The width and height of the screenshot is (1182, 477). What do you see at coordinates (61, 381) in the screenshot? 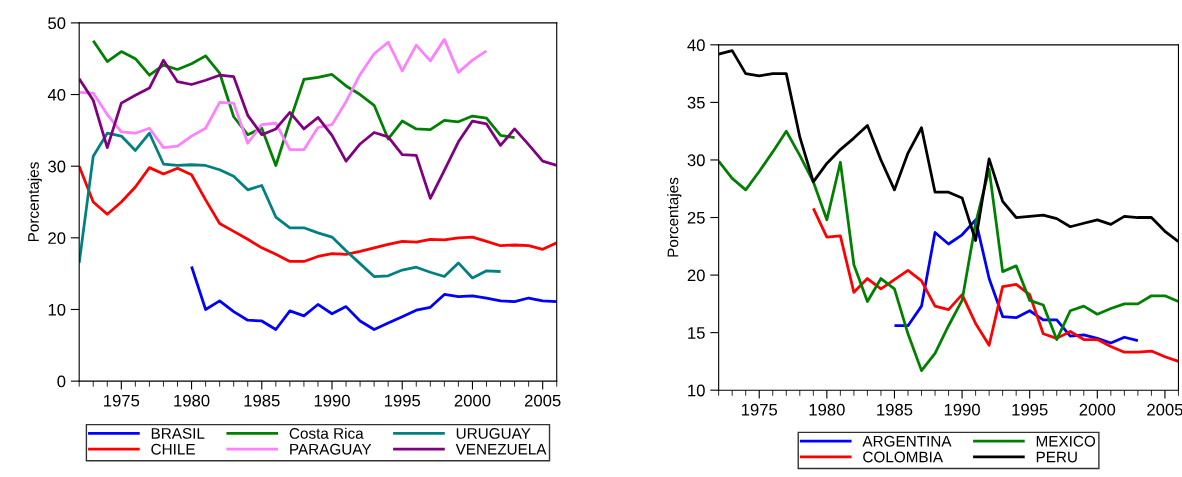
I see `y-tick-label: 0` at bounding box center [61, 381].